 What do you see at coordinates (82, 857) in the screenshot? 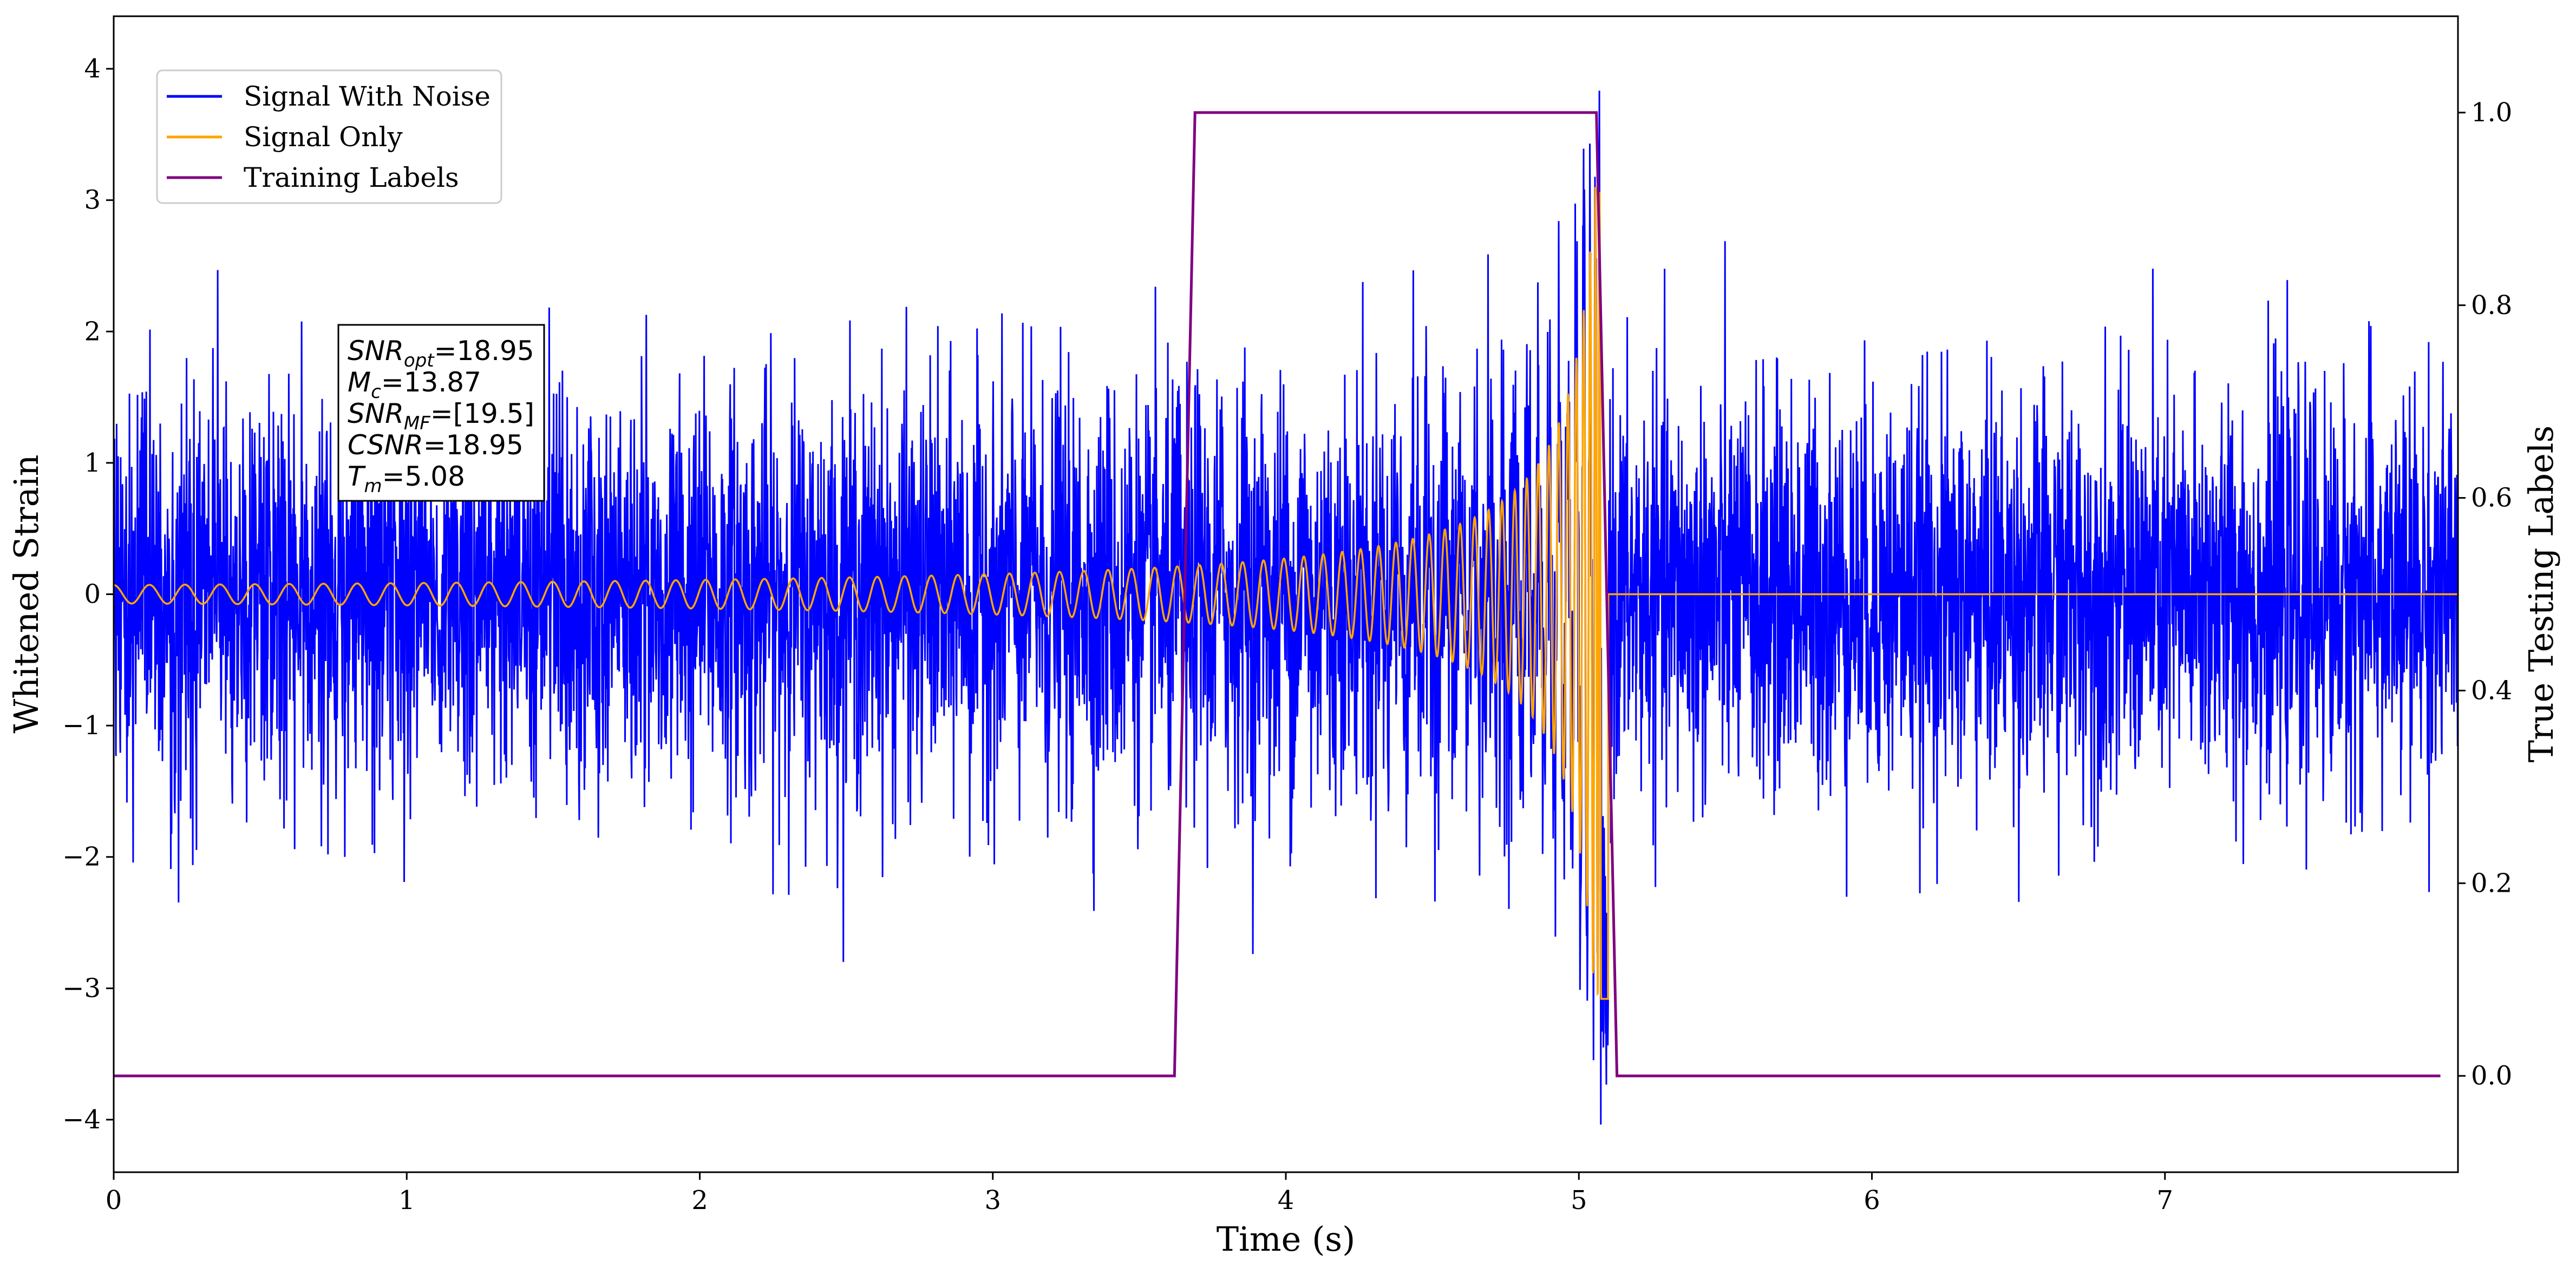
I see `y-tick-label: −2` at bounding box center [82, 857].